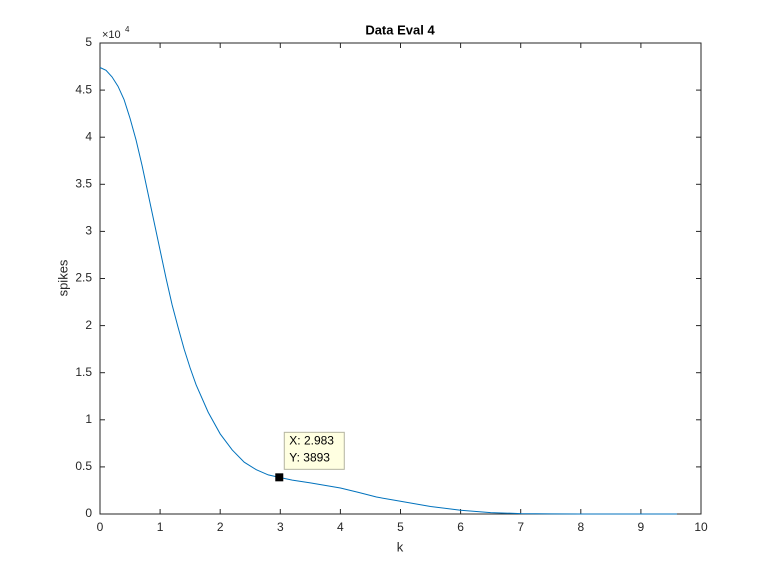 The image size is (776, 577). Describe the element at coordinates (62, 277) in the screenshot. I see `y-axis-label: spikes` at that location.